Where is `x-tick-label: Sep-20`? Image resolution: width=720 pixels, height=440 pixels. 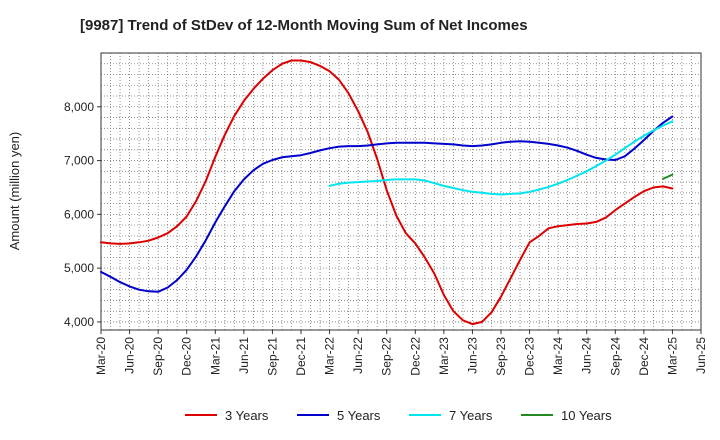
x-tick-label: Sep-20 is located at coordinates (158, 356).